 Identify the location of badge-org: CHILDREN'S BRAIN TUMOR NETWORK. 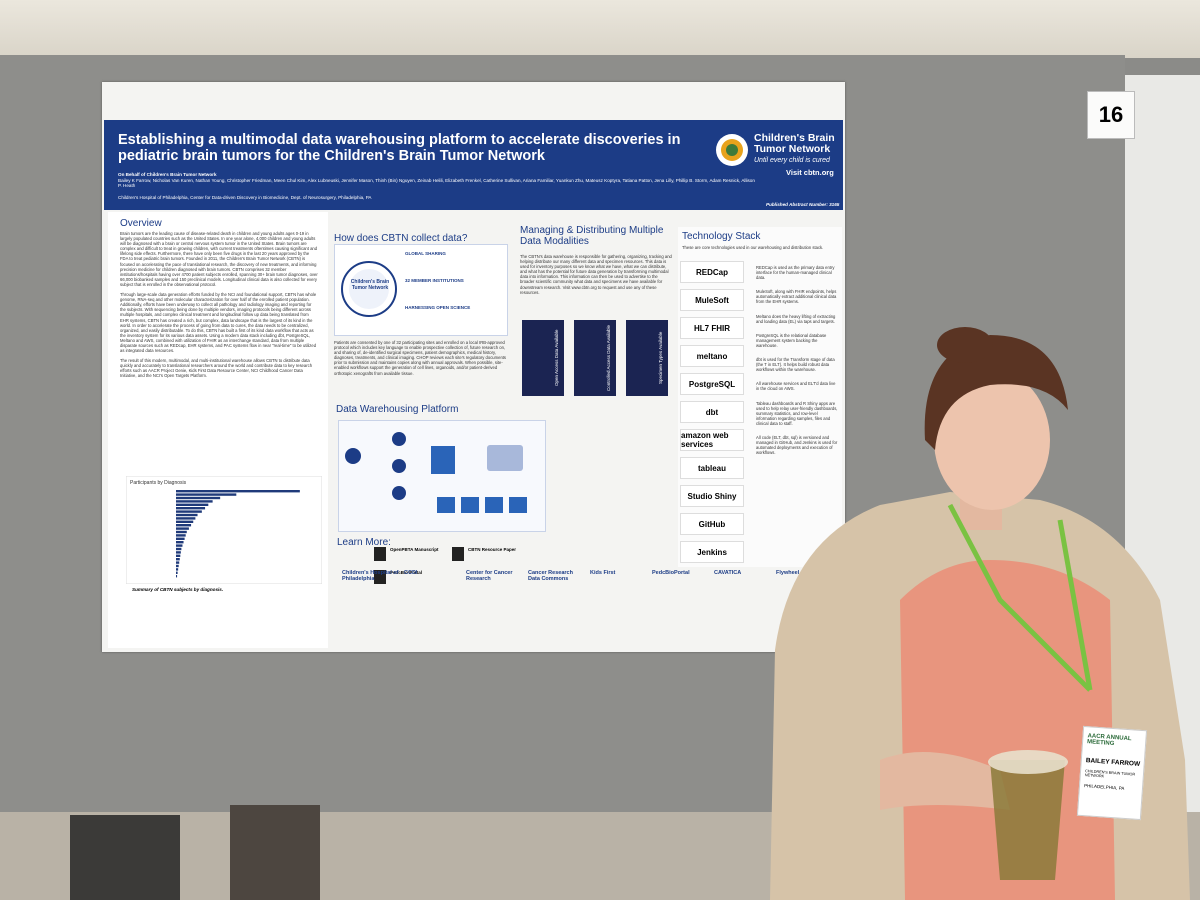
(1110, 774).